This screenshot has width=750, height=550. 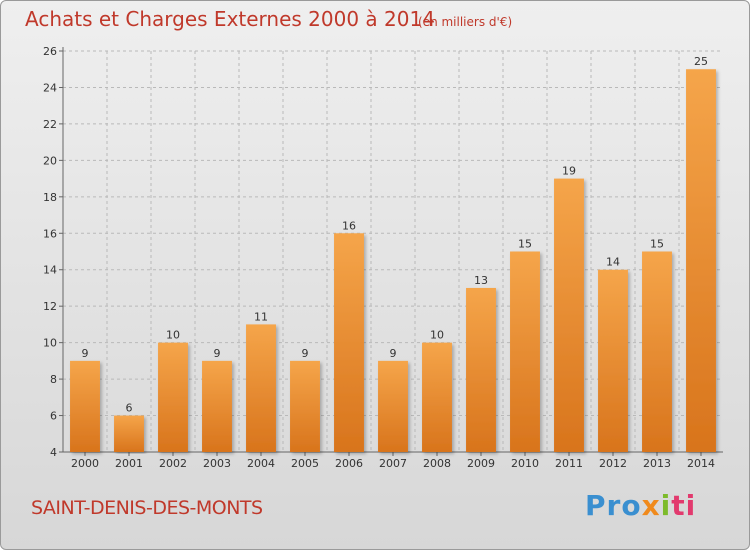 I want to click on value-label-2008: 10, so click(x=437, y=335).